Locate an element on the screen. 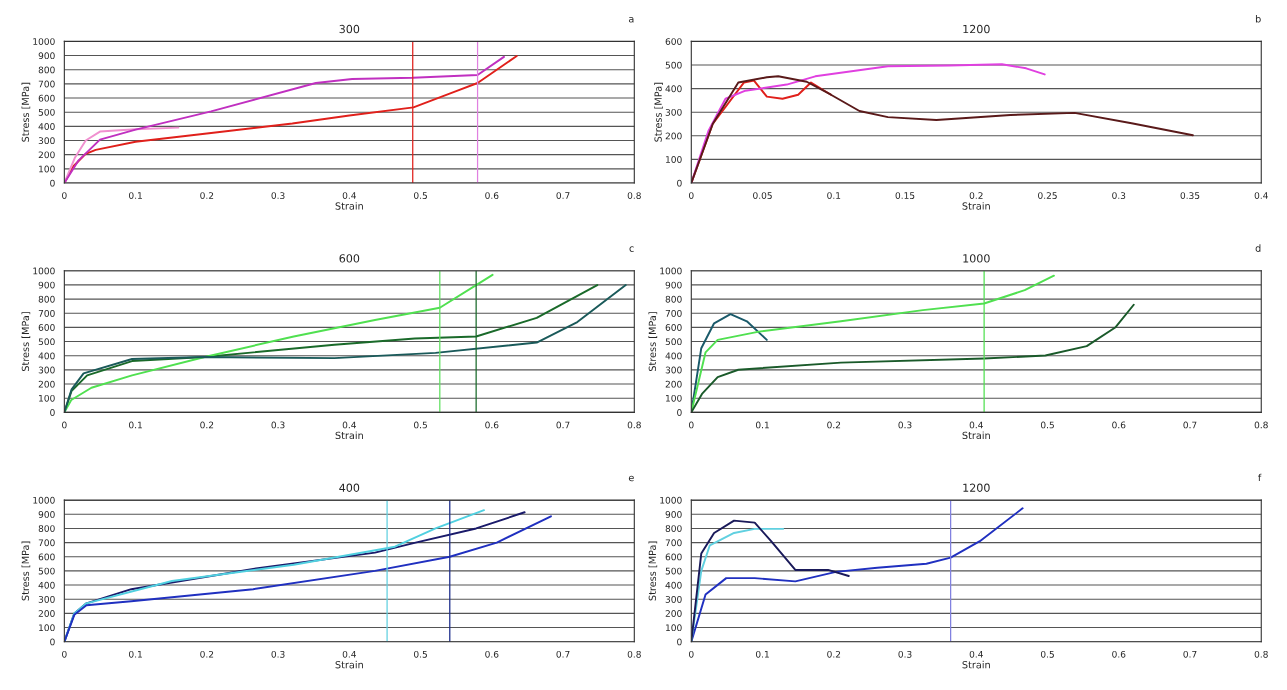  chart-title: 400 is located at coordinates (349, 487).